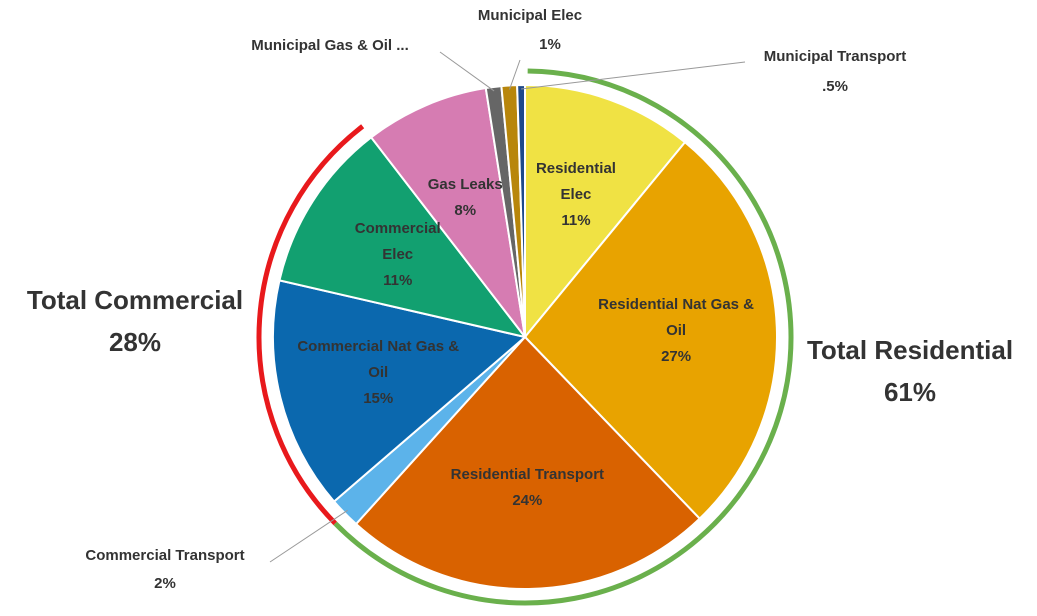 The width and height of the screenshot is (1037, 616). Describe the element at coordinates (378, 399) in the screenshot. I see `slice-value: 15%` at that location.